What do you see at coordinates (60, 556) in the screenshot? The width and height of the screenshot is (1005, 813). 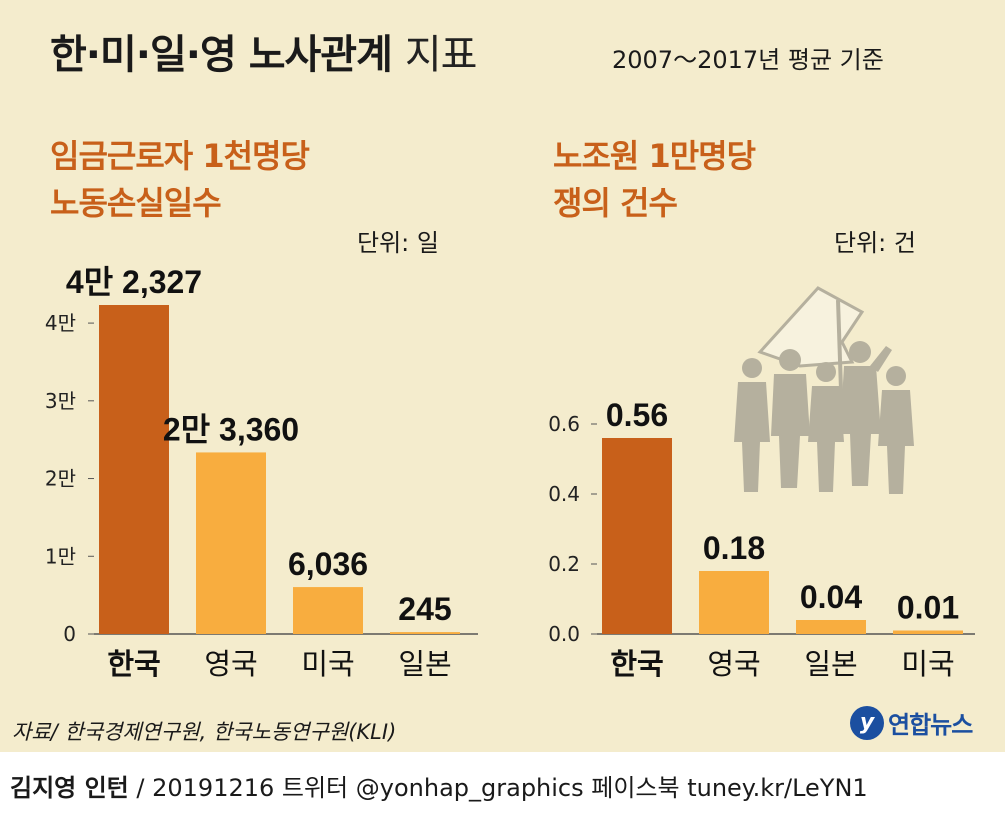 I see `chart1-ytick-label: 1만` at bounding box center [60, 556].